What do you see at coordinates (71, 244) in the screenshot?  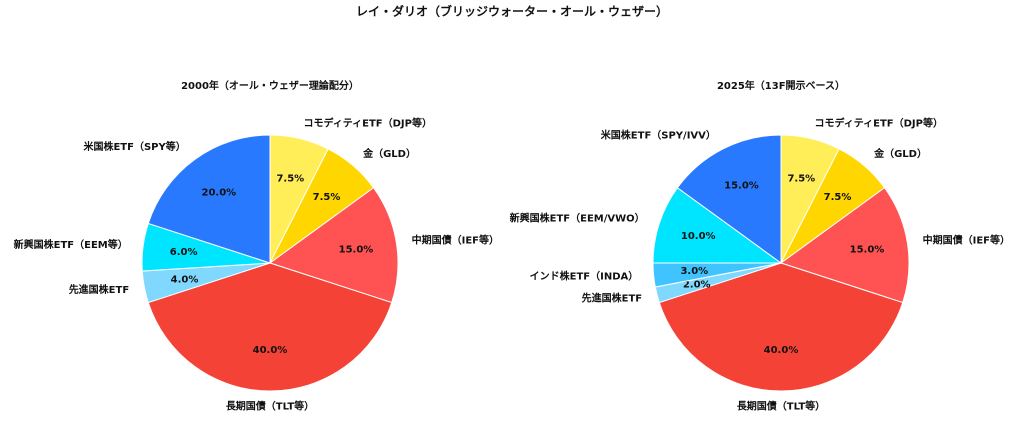 I see `slice-label: 新興国株ETF（EEM等）` at bounding box center [71, 244].